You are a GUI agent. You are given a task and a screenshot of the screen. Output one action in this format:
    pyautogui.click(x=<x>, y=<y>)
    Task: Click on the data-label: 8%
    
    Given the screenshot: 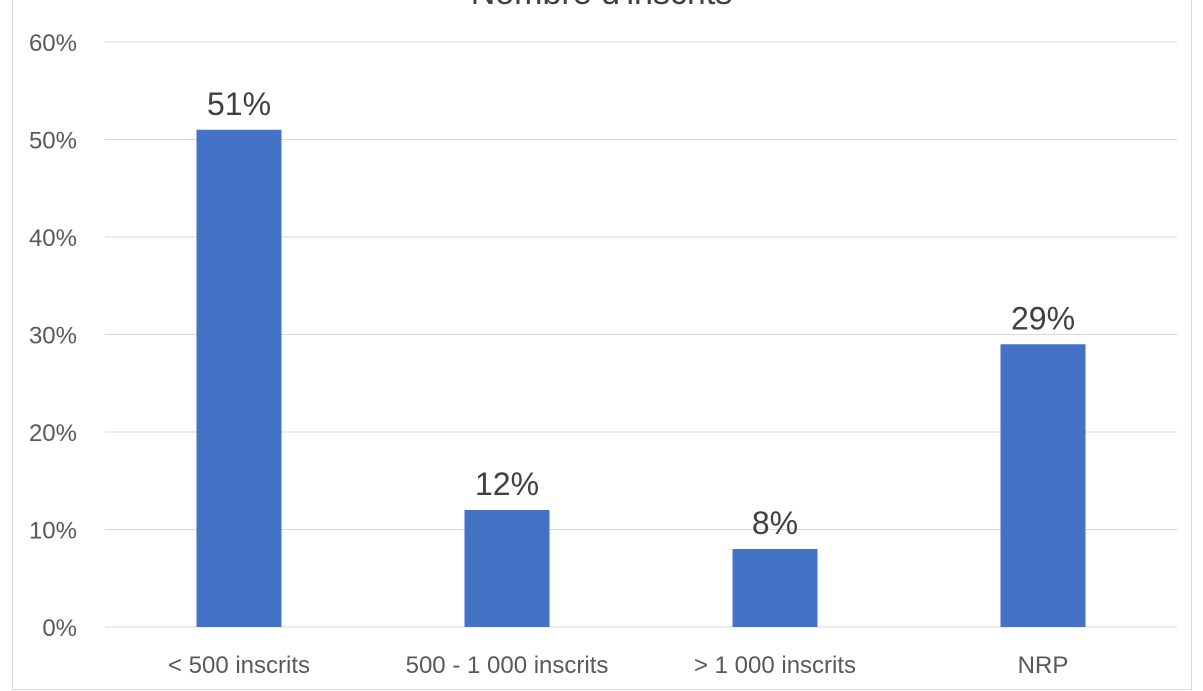 What is the action you would take?
    pyautogui.click(x=775, y=523)
    